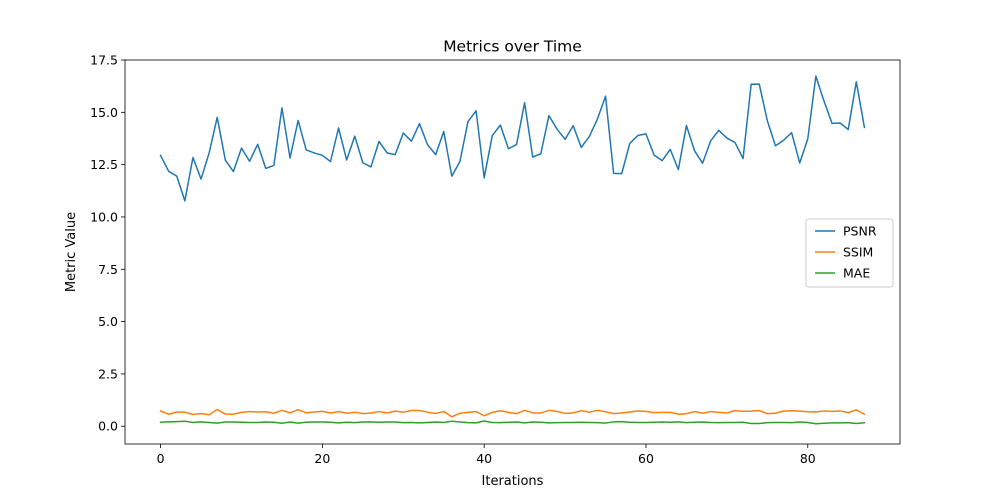  What do you see at coordinates (646, 458) in the screenshot?
I see `x-tick-label: 60` at bounding box center [646, 458].